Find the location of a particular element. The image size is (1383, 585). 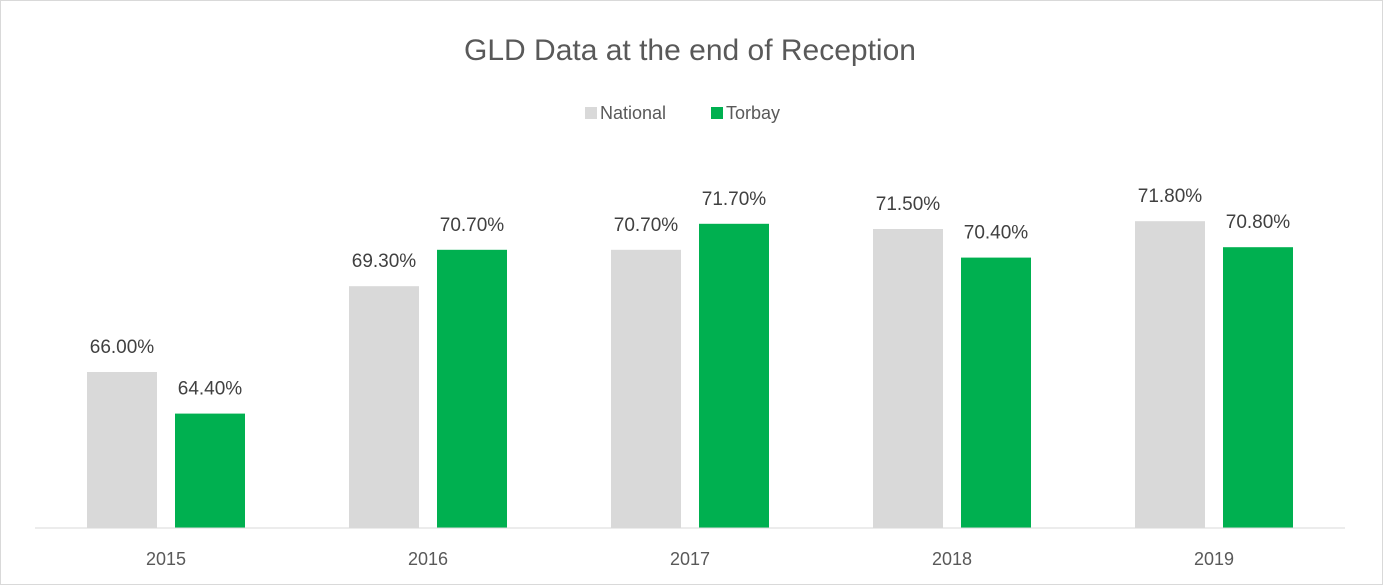

data-label: 71.80% is located at coordinates (1170, 196).